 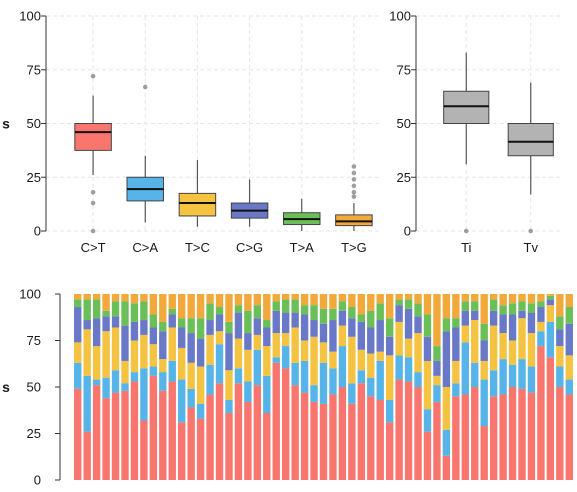 I want to click on stack-y-axis-tick-label: 25, so click(x=34, y=433).